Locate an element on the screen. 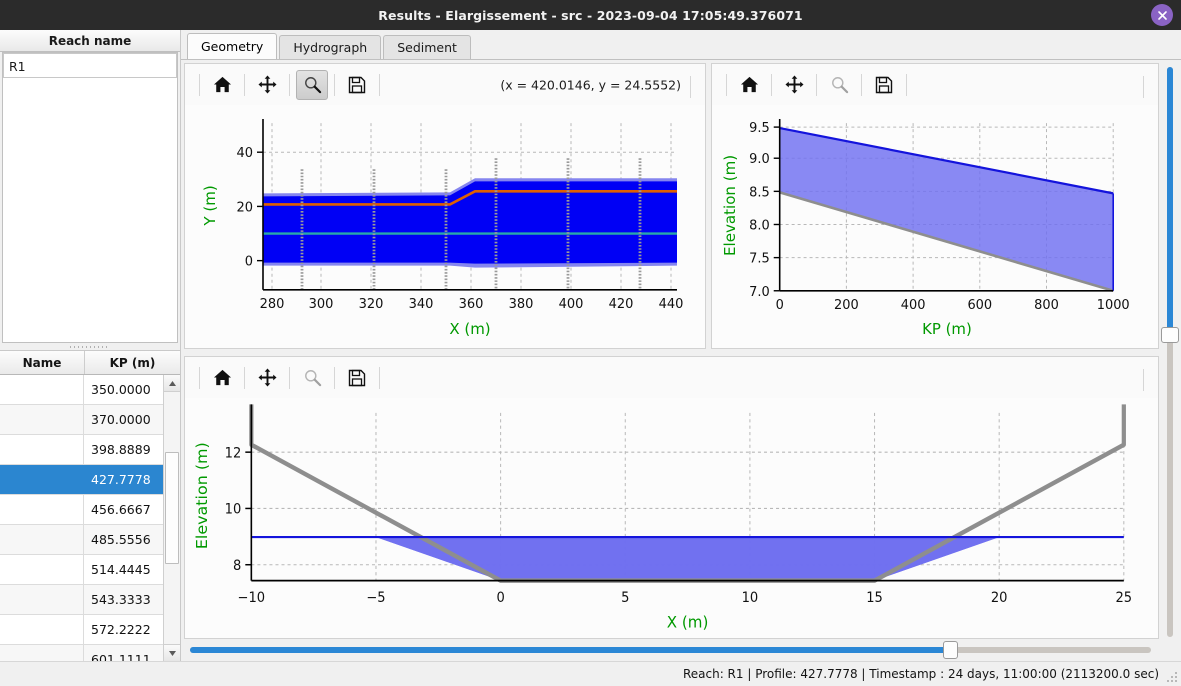 The height and width of the screenshot is (686, 1181). table-row: 350.0000 is located at coordinates (81, 390).